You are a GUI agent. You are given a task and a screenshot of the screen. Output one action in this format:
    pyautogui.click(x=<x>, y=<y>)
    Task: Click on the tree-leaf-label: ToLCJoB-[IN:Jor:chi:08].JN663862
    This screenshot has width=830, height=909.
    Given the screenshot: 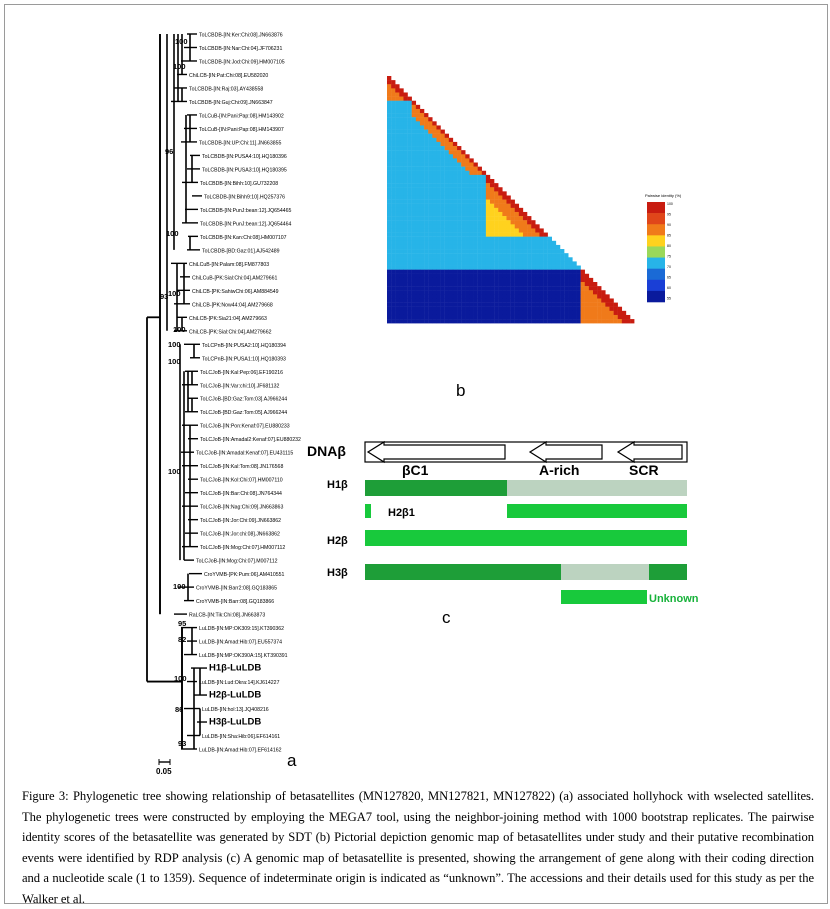 What is the action you would take?
    pyautogui.click(x=240, y=535)
    